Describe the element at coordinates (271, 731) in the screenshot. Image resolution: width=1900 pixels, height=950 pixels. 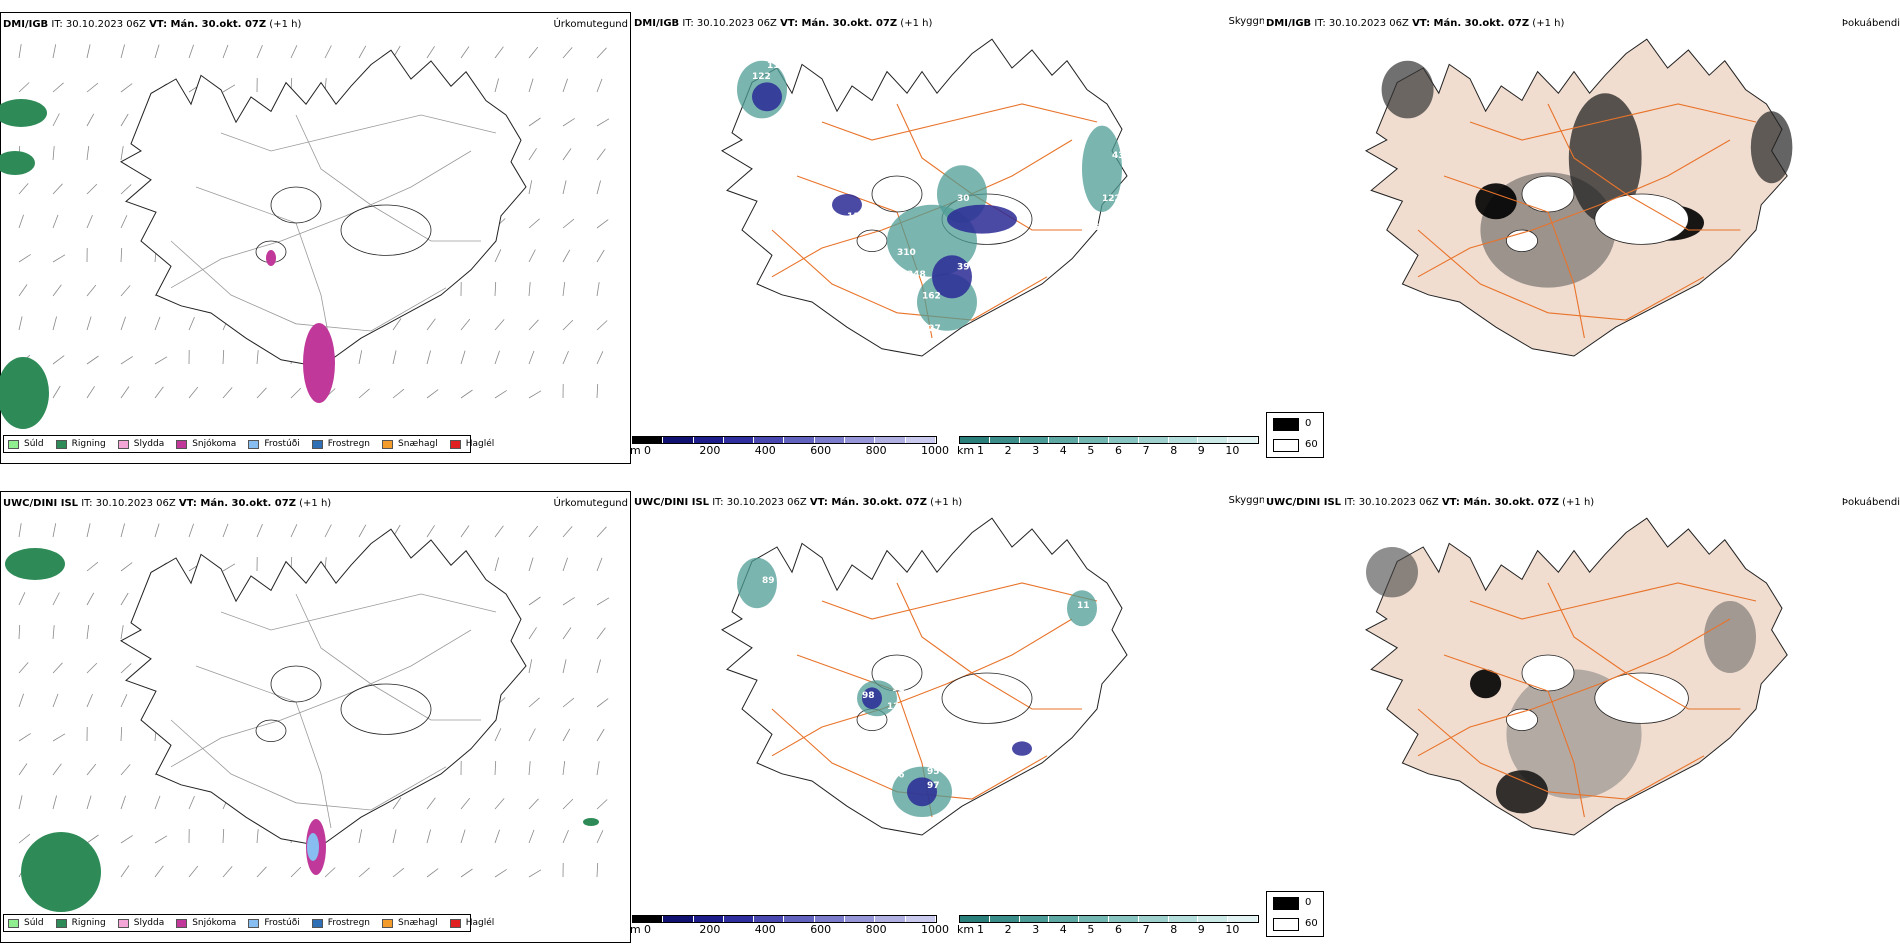
I see `glacier-outline` at that location.